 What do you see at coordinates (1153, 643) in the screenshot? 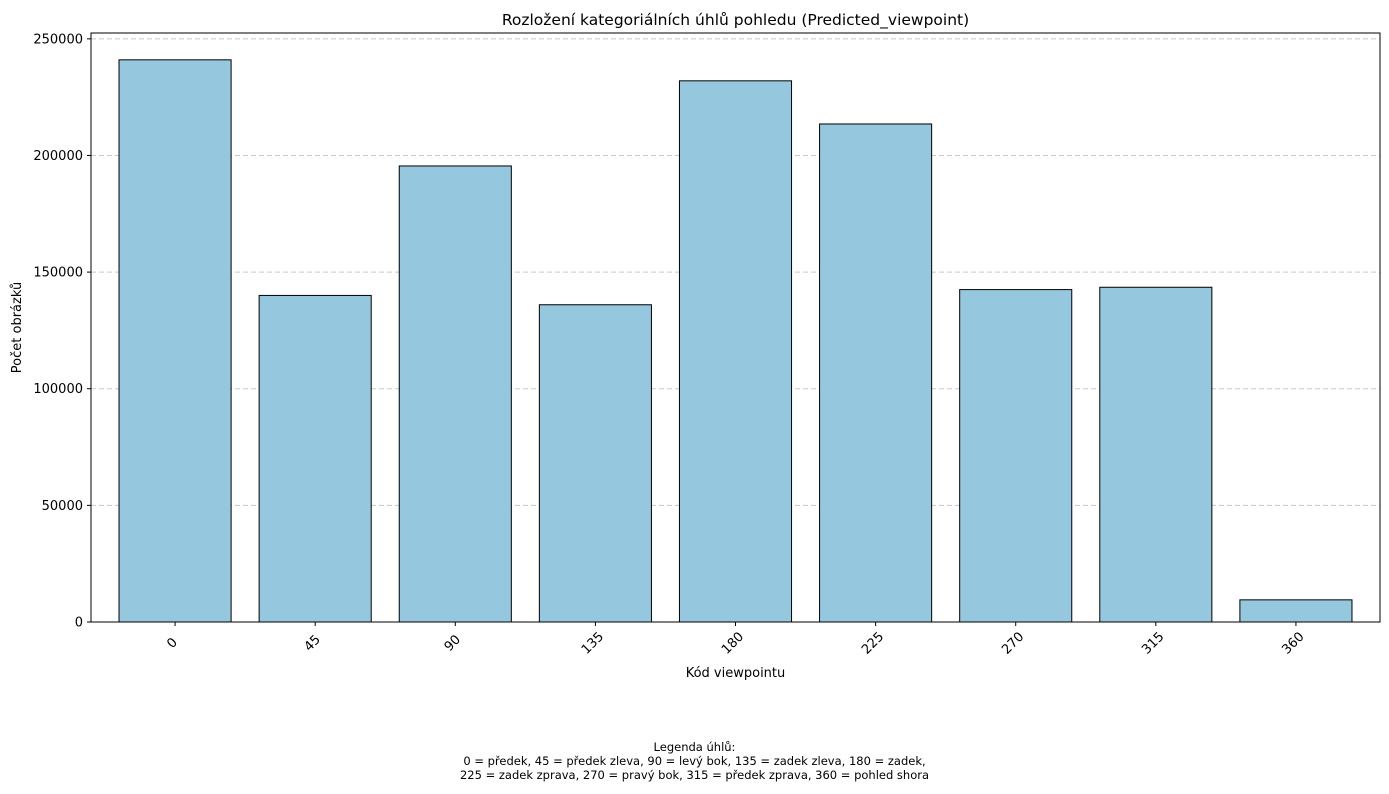
I see `x-tick-label: 315` at bounding box center [1153, 643].